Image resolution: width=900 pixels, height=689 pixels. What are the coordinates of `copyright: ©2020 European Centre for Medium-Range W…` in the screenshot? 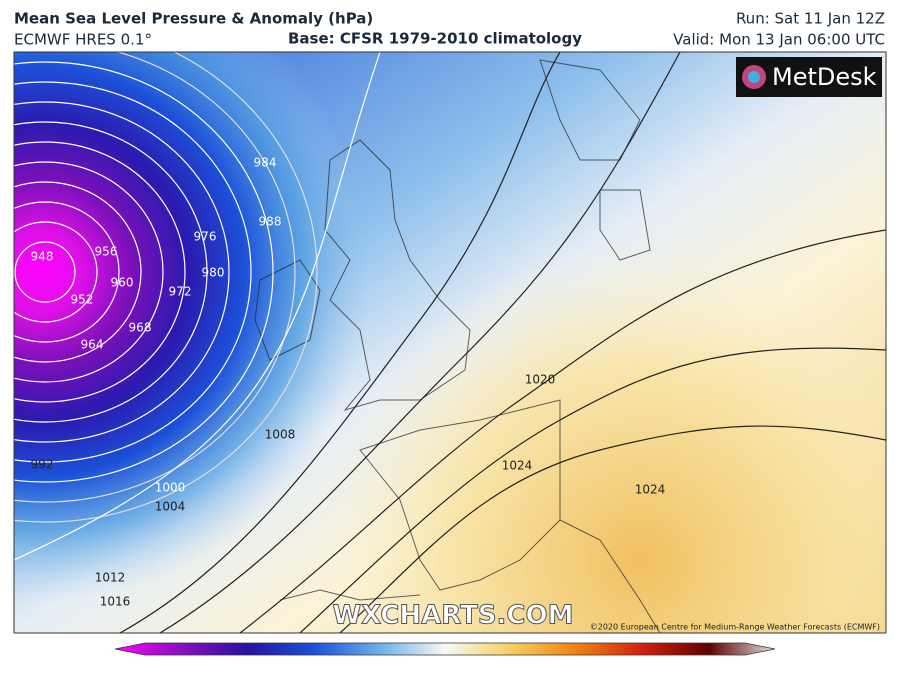 It's located at (735, 627).